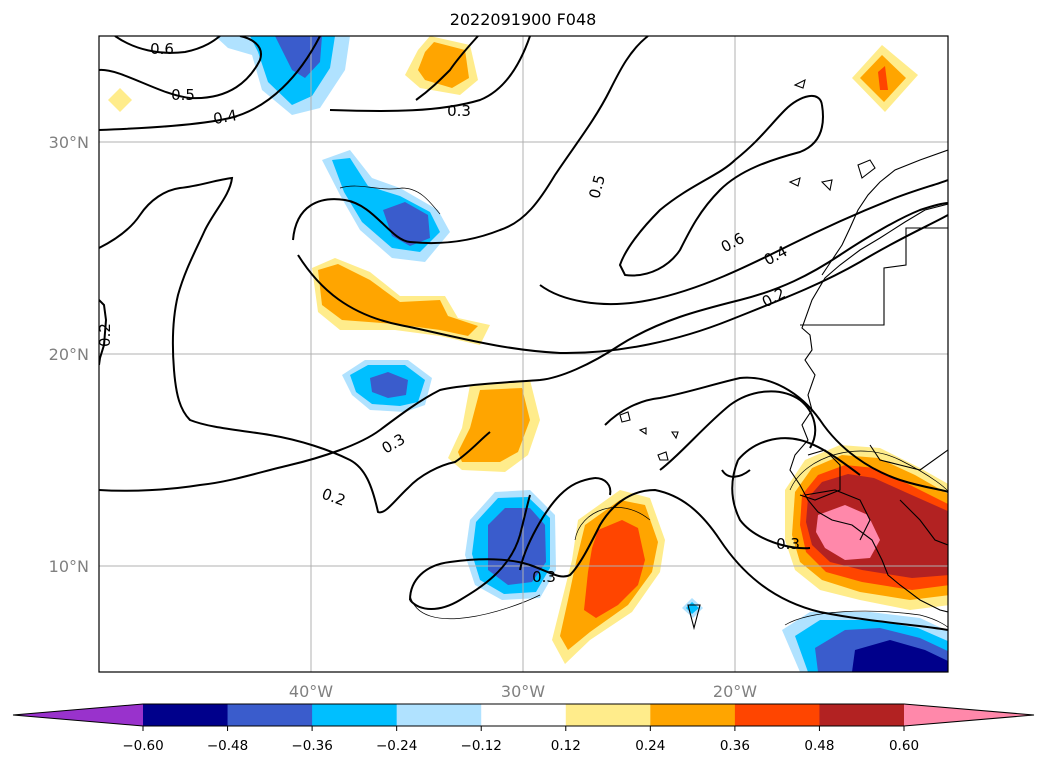 The image size is (1047, 765). Describe the element at coordinates (523, 19) in the screenshot. I see `map-title: 2022091900 F048` at that location.